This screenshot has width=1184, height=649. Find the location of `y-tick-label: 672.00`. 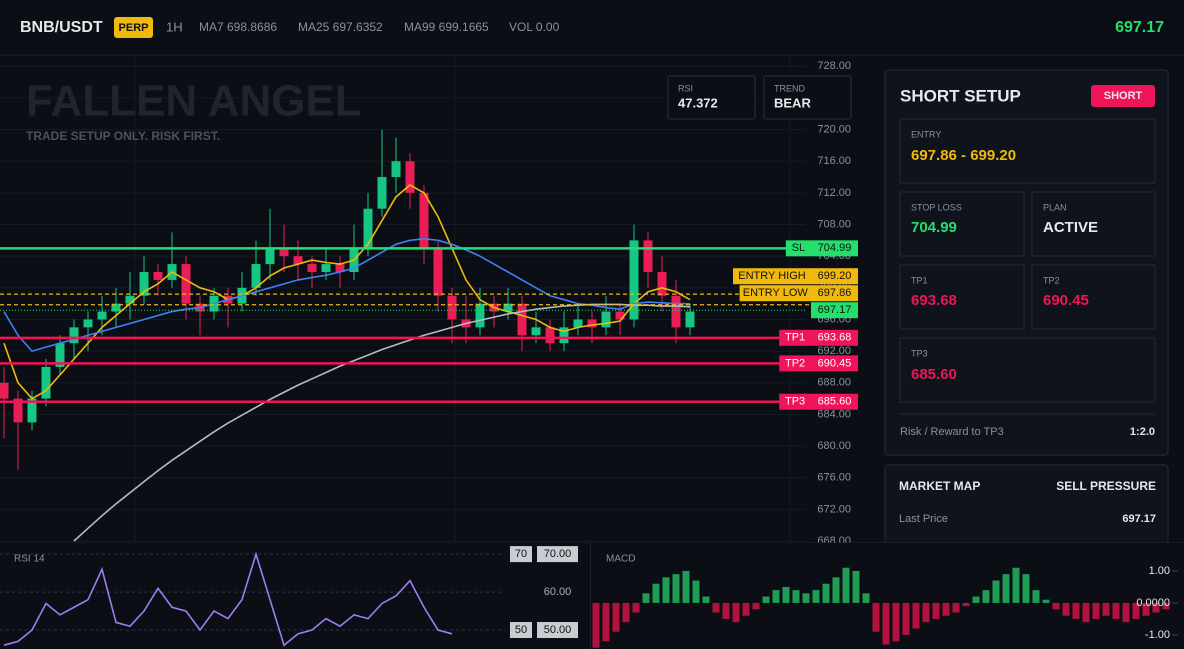

y-tick-label: 672.00 is located at coordinates (834, 509).